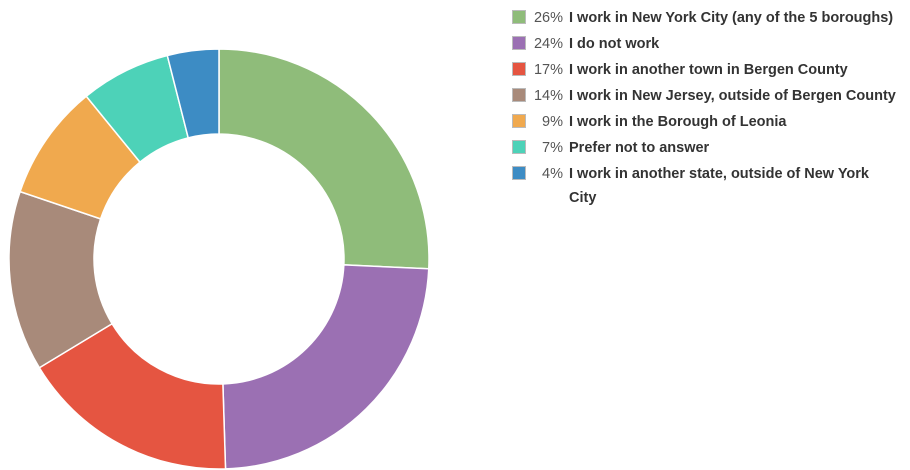  What do you see at coordinates (552, 122) in the screenshot?
I see `legend-percent: 9%` at bounding box center [552, 122].